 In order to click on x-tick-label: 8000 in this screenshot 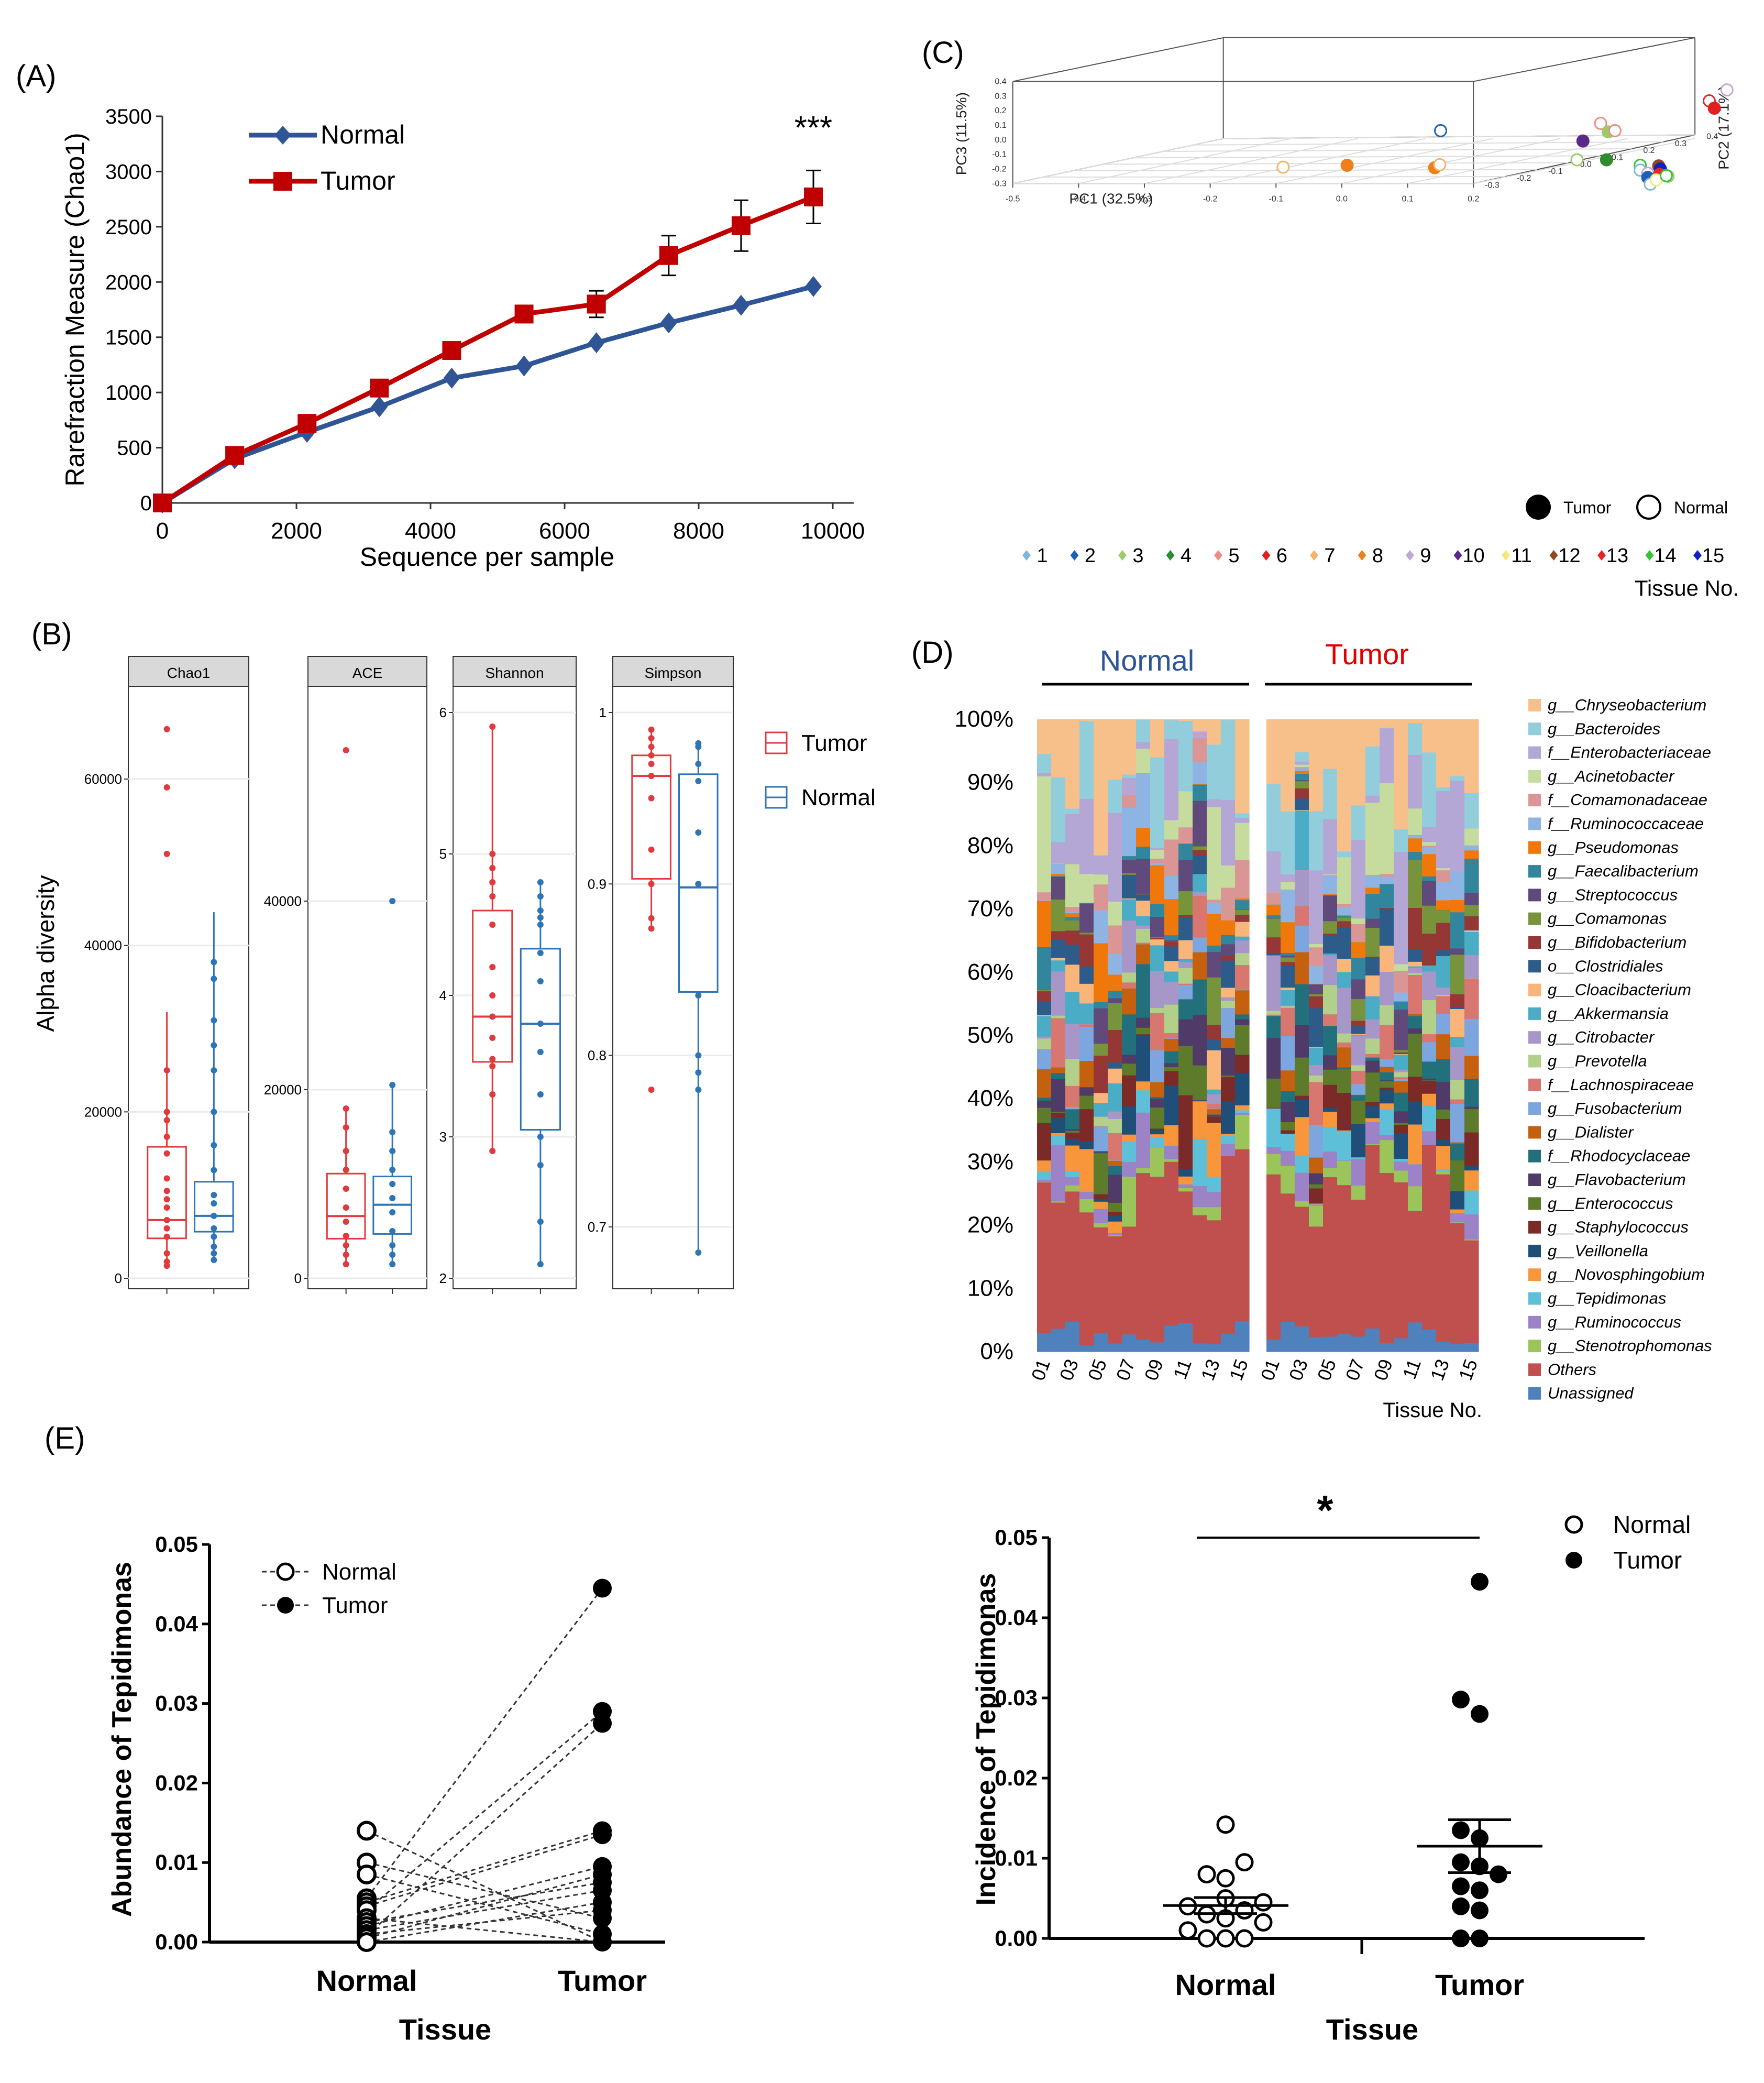, I will do `click(698, 531)`.